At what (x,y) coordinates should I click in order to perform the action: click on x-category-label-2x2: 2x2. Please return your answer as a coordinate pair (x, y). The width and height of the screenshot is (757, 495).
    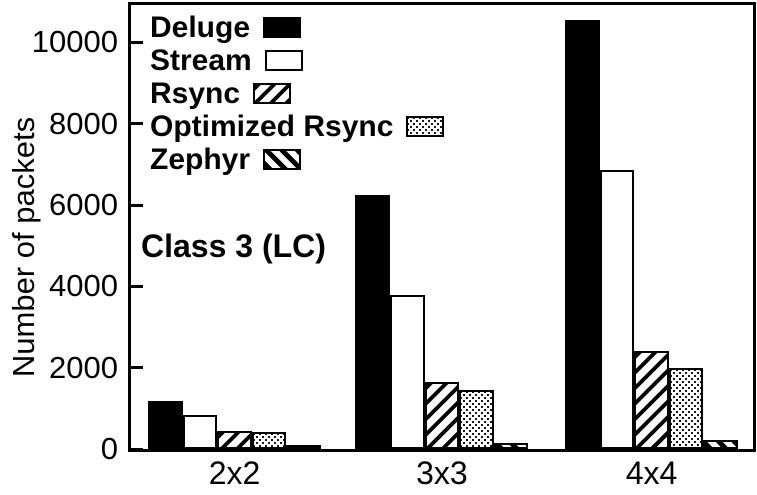
    Looking at the image, I should click on (234, 473).